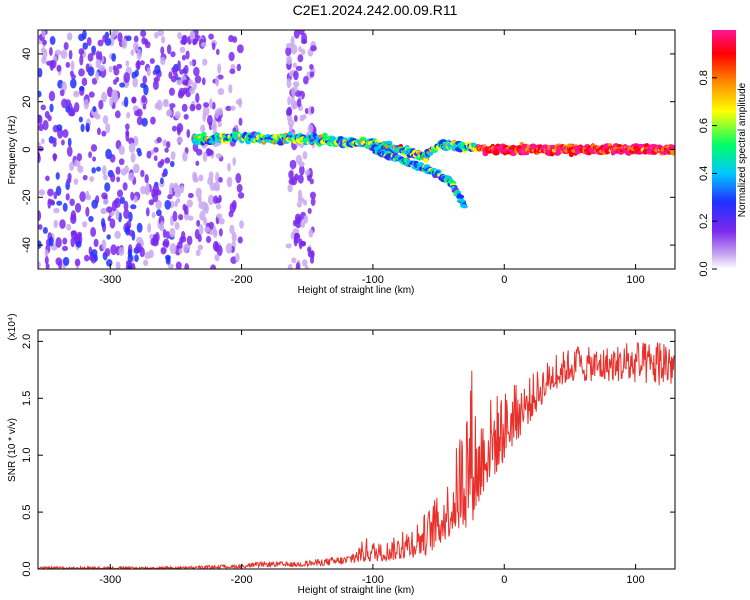  I want to click on snr-y-tick-label: 1.5, so click(27, 398).